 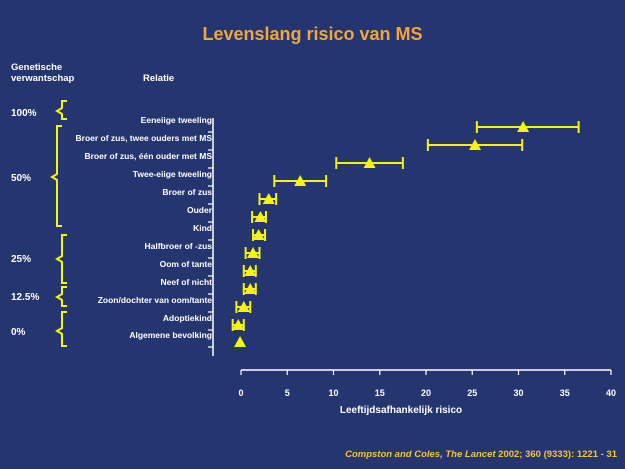 What do you see at coordinates (178, 246) in the screenshot?
I see `relation-label: Halfbroer of -zus` at bounding box center [178, 246].